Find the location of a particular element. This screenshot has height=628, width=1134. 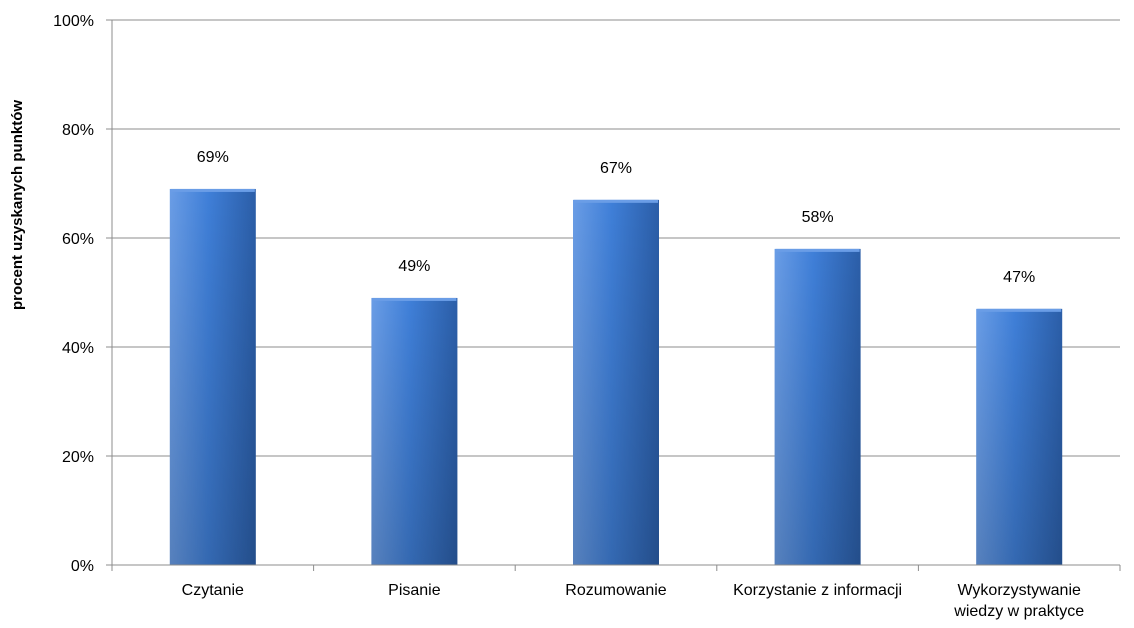

data-label: 67% is located at coordinates (616, 168).